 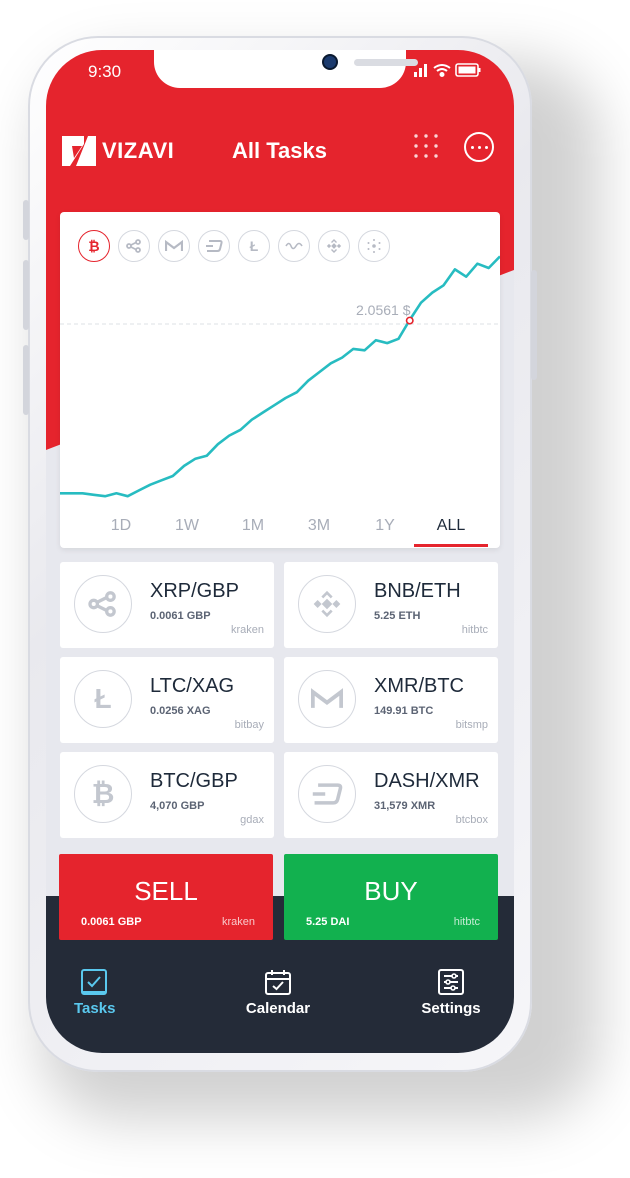 I want to click on battery-icon, so click(x=468, y=70).